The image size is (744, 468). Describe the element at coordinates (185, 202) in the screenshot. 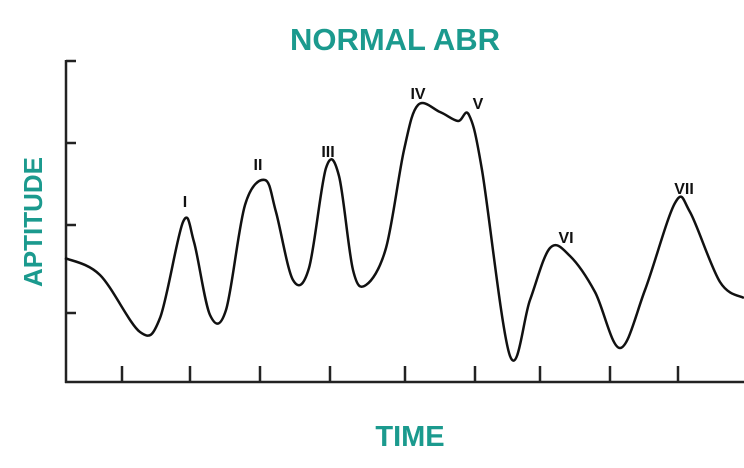

I see `peak-label: I` at that location.